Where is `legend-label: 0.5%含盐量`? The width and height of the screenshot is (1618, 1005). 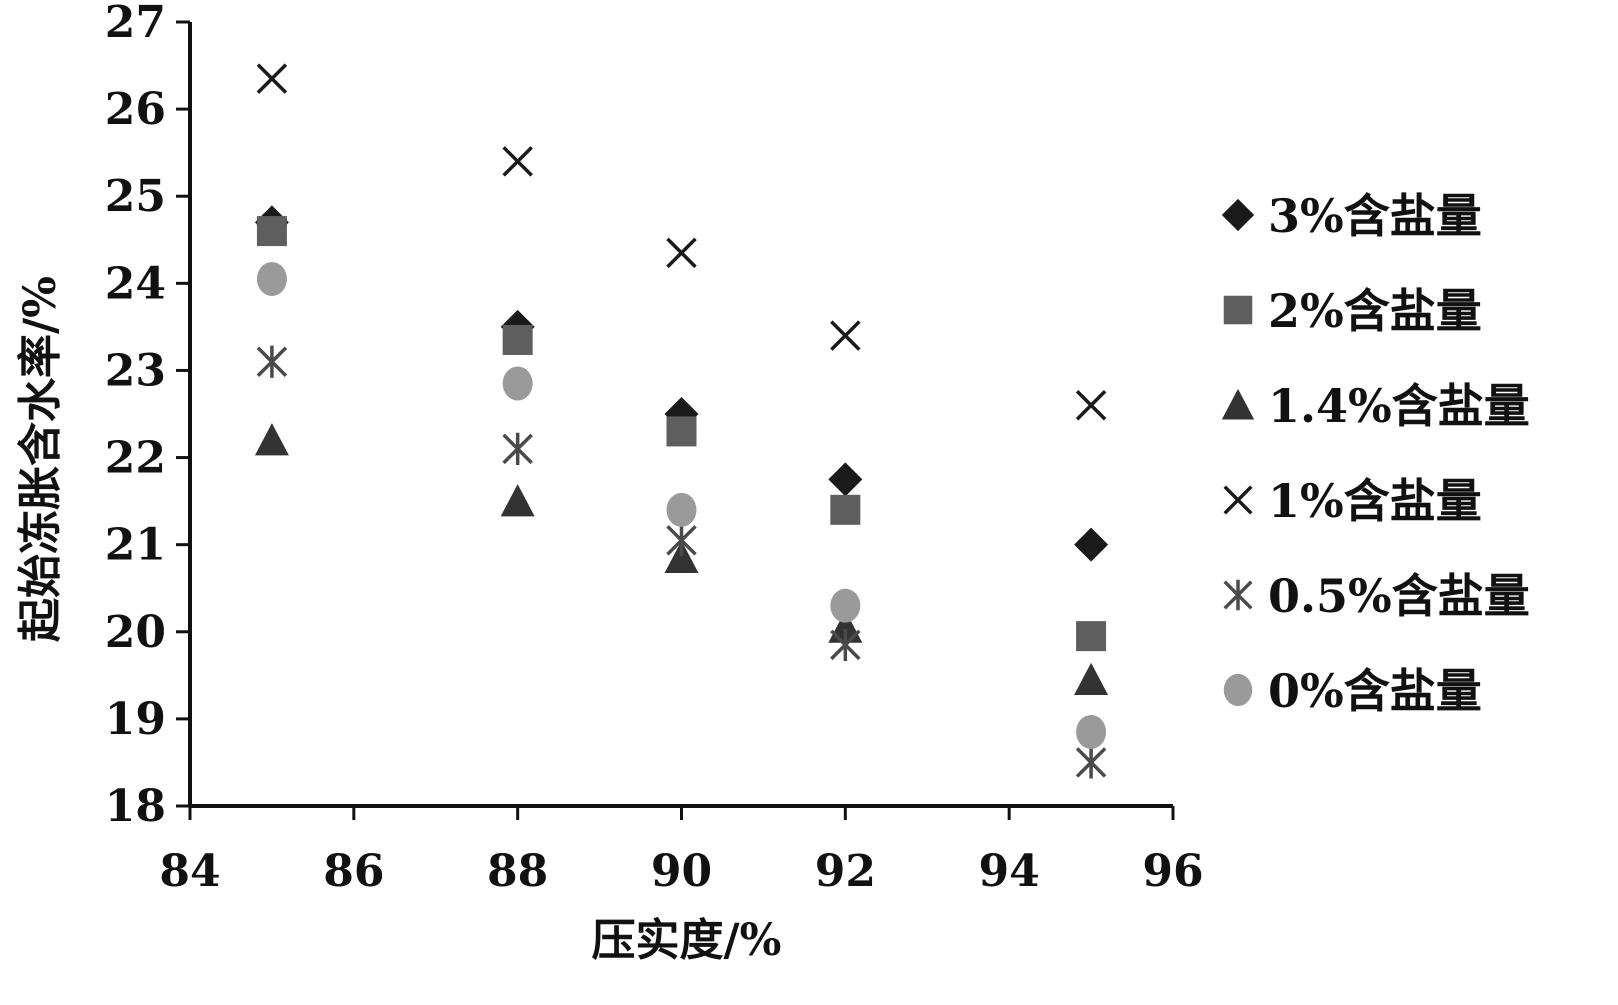
legend-label: 0.5%含盐量 is located at coordinates (1399, 596).